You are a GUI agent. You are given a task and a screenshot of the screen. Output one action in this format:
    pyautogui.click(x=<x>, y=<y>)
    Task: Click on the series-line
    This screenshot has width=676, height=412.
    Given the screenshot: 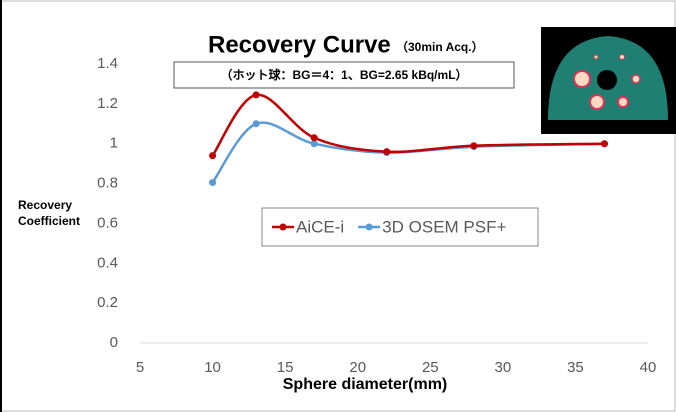 What is the action you would take?
    pyautogui.click(x=408, y=125)
    